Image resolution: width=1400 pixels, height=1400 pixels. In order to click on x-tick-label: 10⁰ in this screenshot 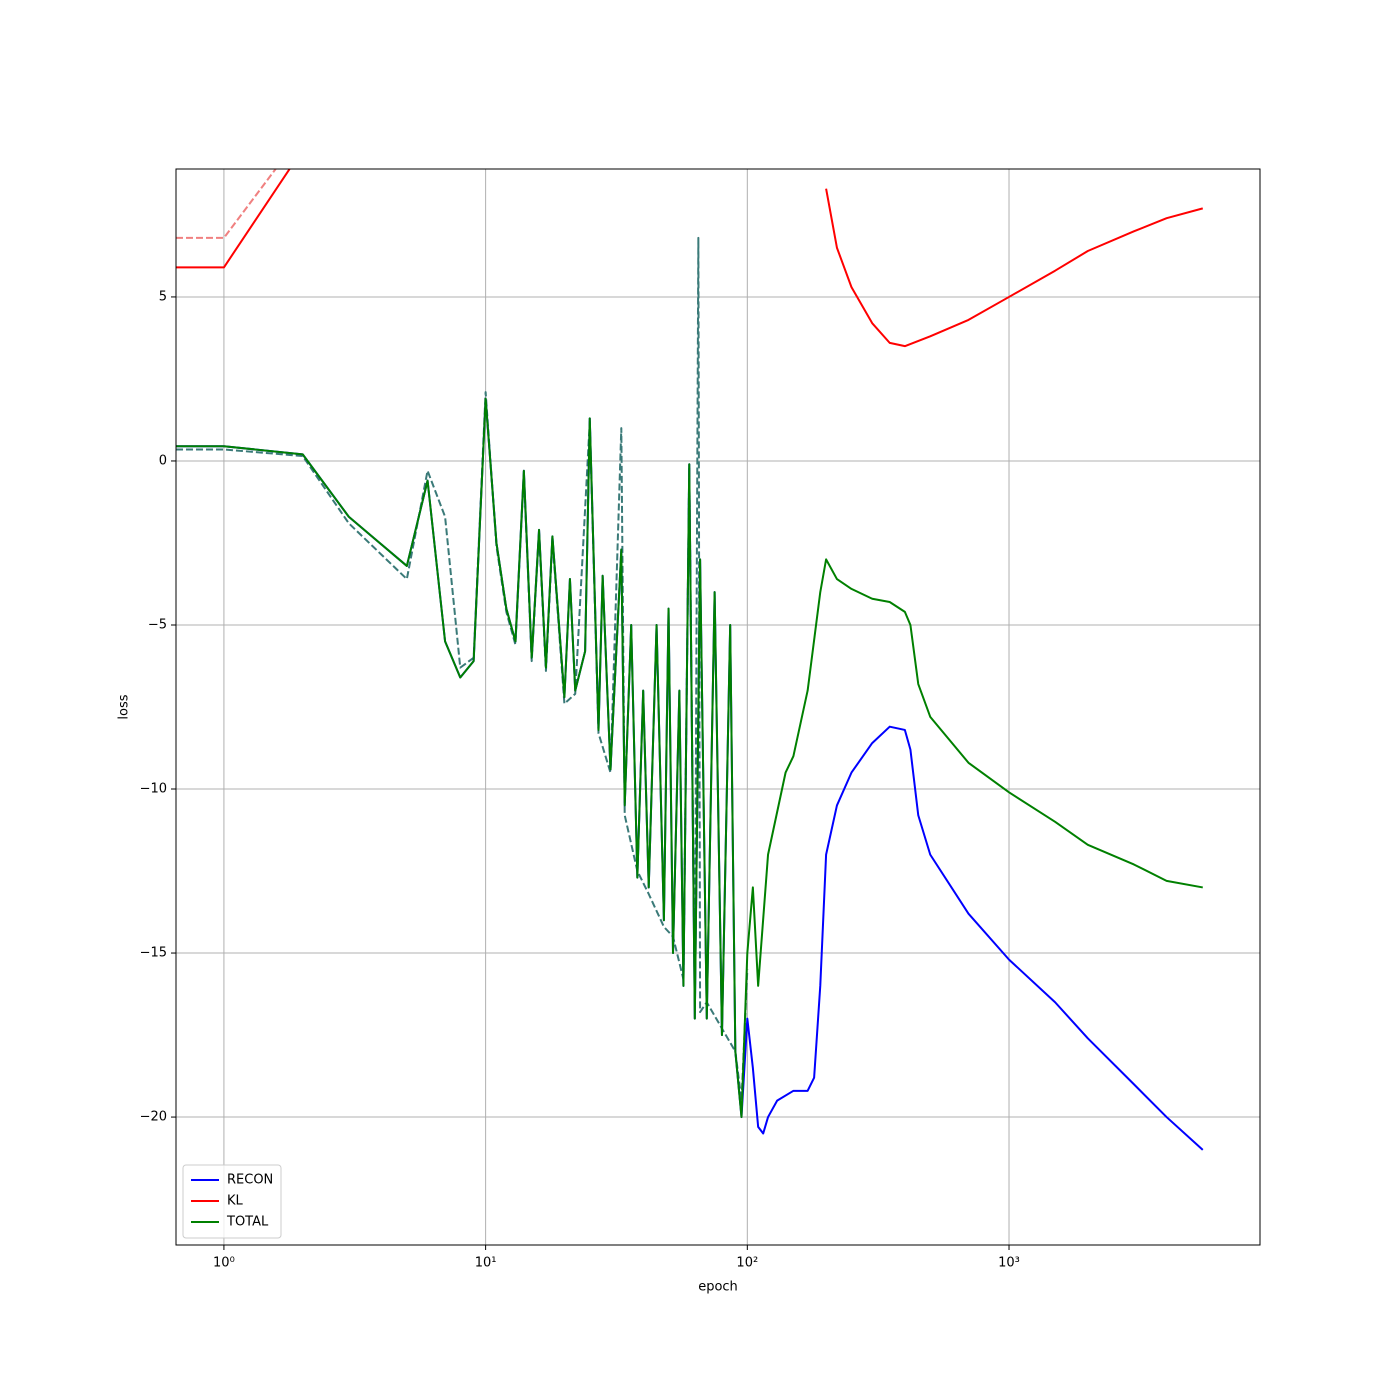, I will do `click(224, 1263)`.